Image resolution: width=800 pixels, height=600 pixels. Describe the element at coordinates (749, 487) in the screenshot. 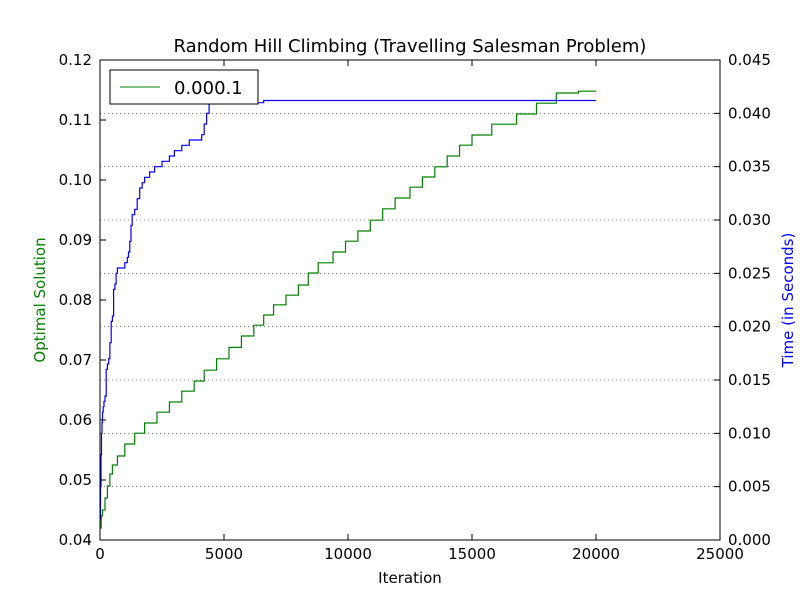

I see `right-tick-label-1: 0.005` at that location.